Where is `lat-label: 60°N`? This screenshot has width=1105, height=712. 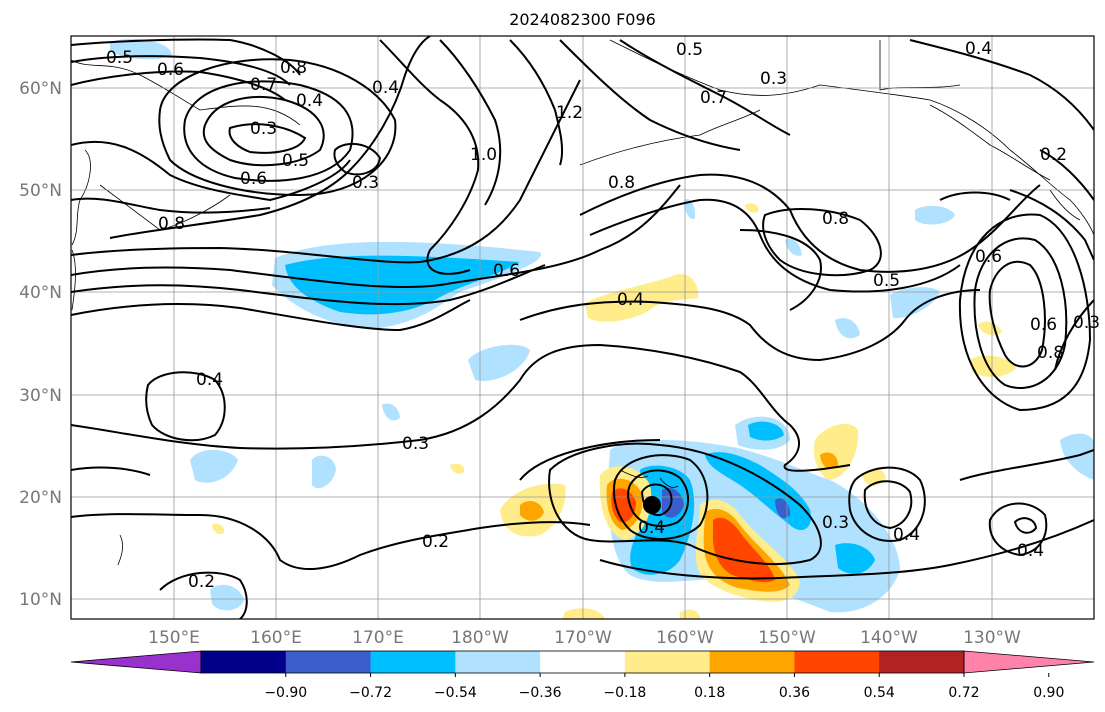
lat-label: 60°N is located at coordinates (40, 89).